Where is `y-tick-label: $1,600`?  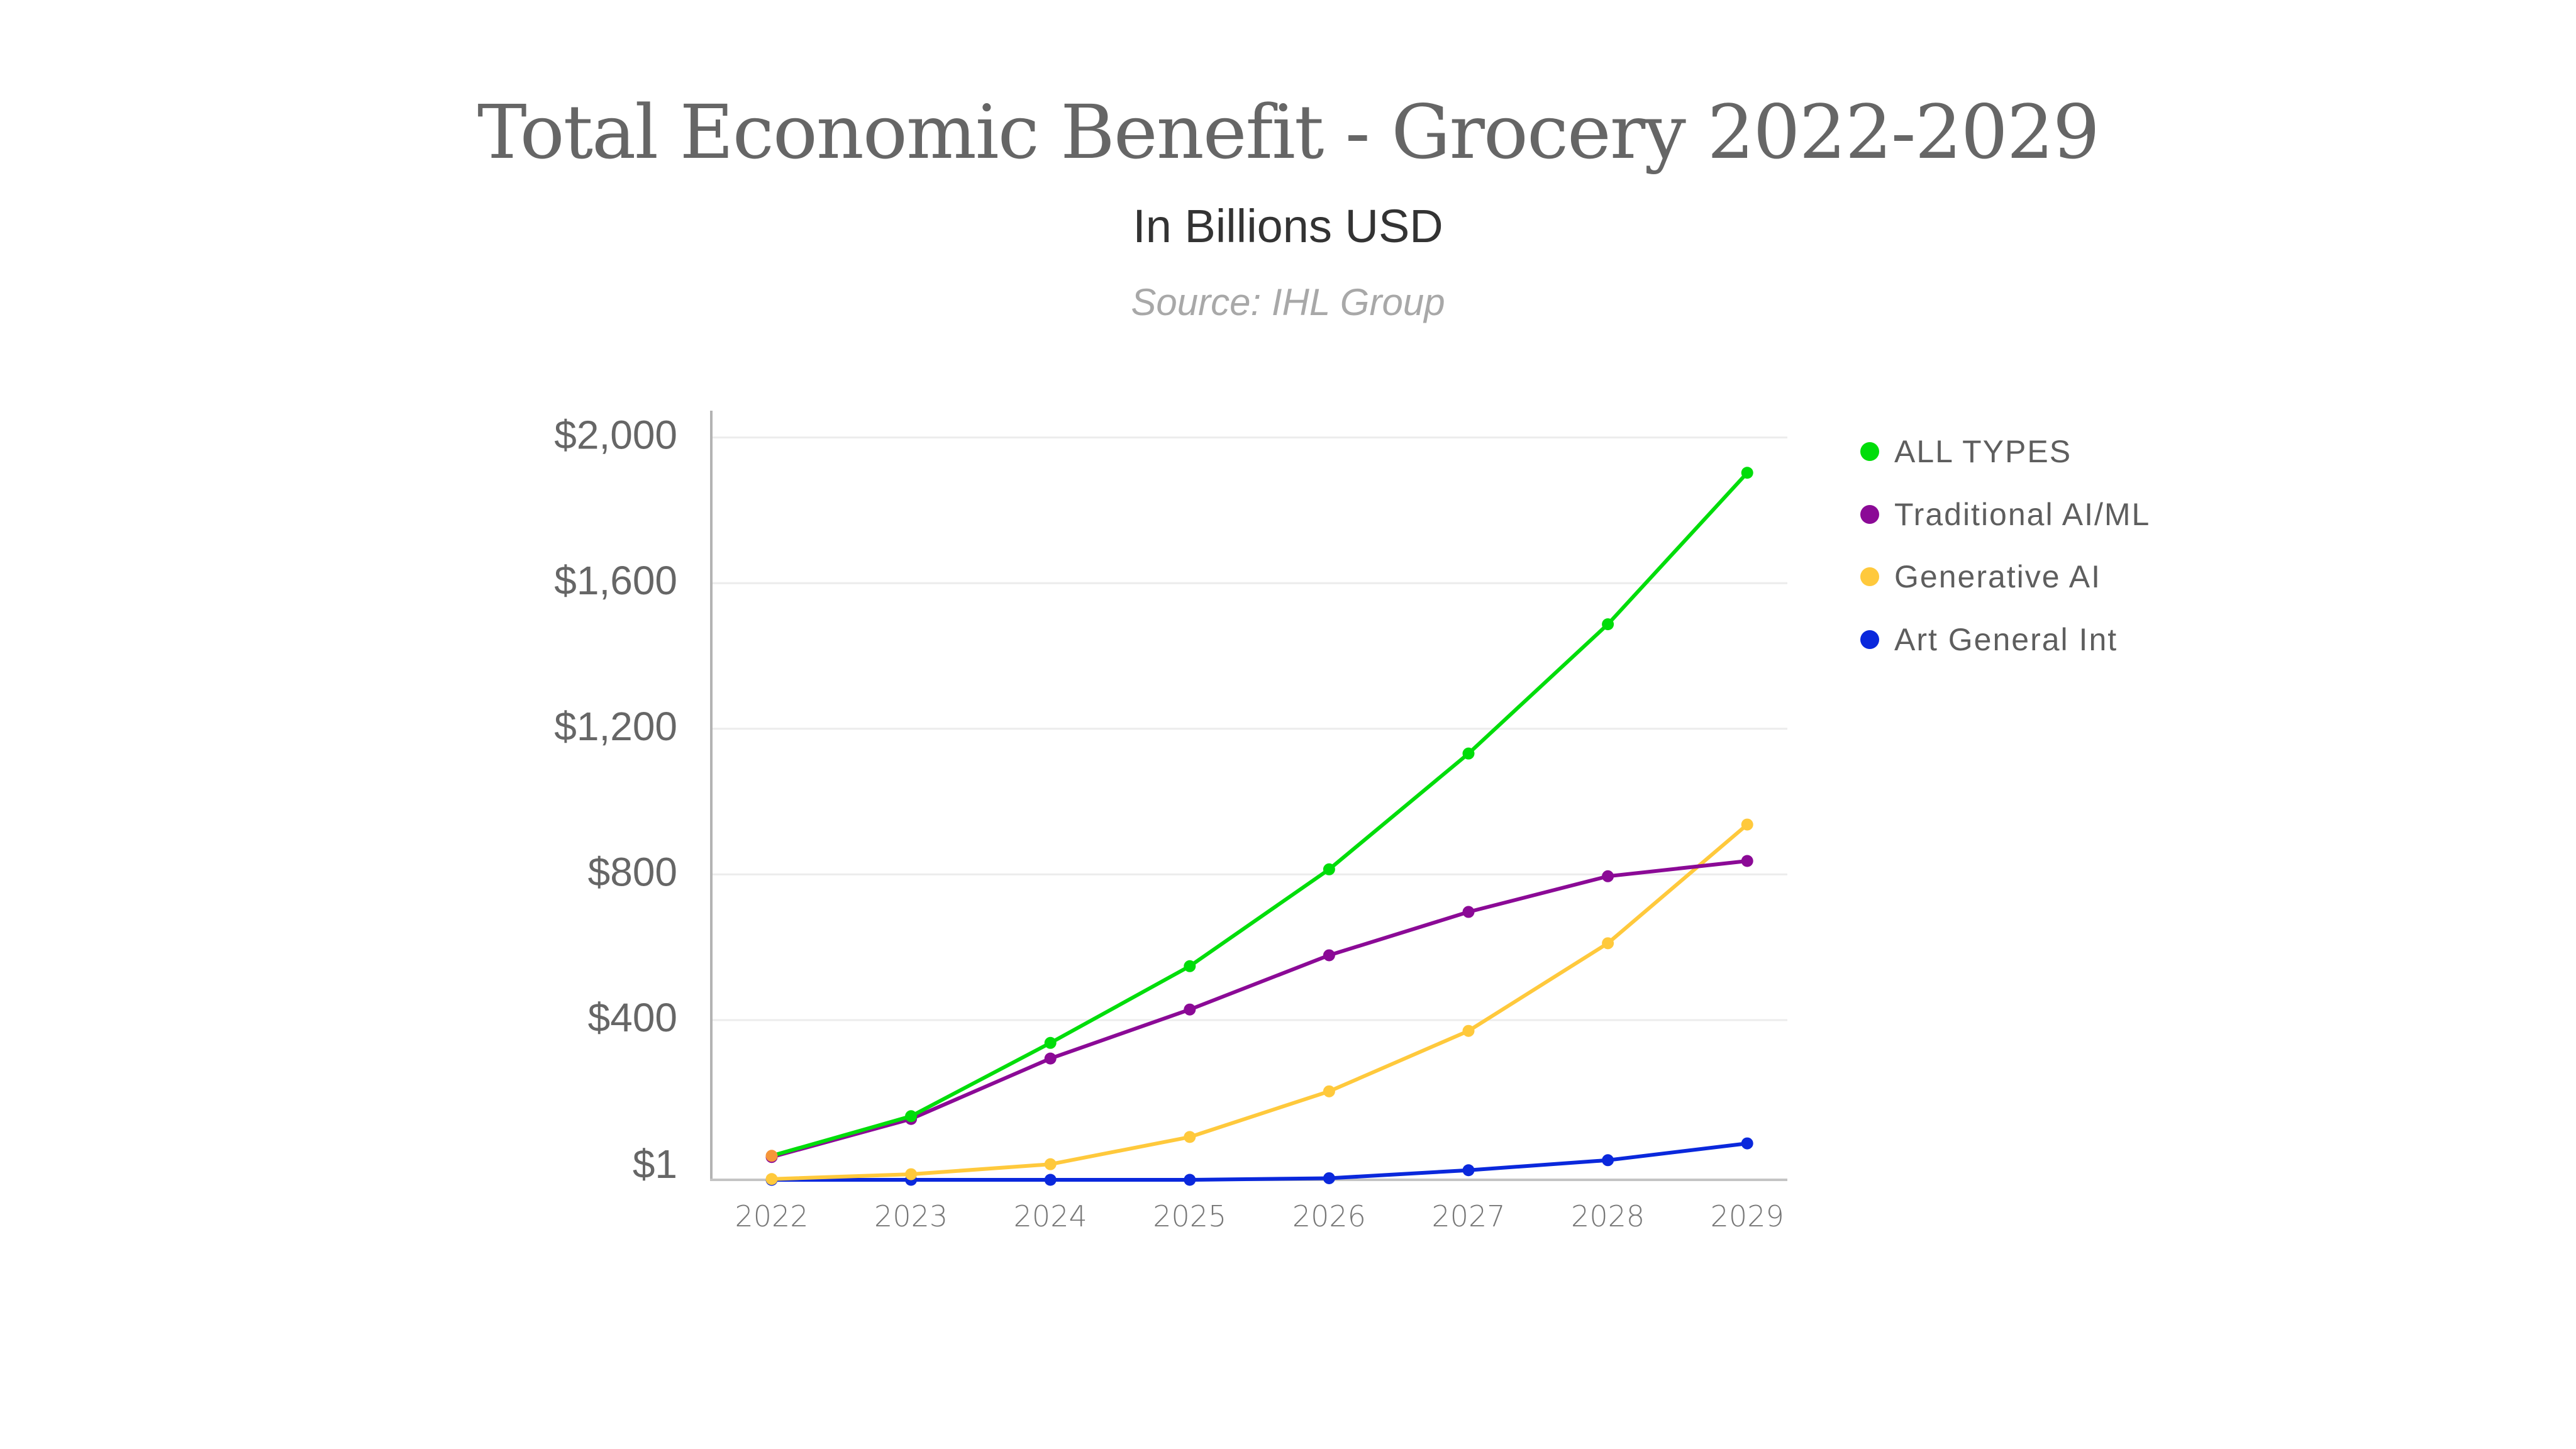
y-tick-label: $1,600 is located at coordinates (615, 580).